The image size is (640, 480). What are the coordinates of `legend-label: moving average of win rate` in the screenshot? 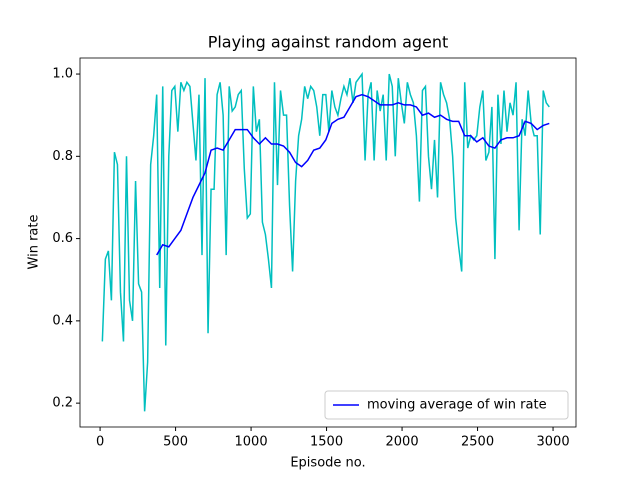 It's located at (457, 405).